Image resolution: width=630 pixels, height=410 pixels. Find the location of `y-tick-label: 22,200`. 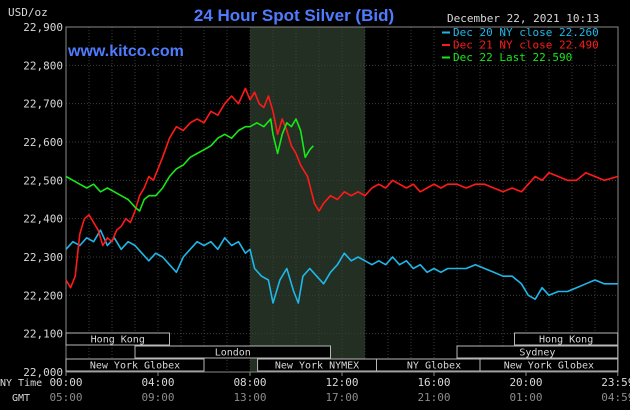

y-tick-label: 22,200 is located at coordinates (43, 295).